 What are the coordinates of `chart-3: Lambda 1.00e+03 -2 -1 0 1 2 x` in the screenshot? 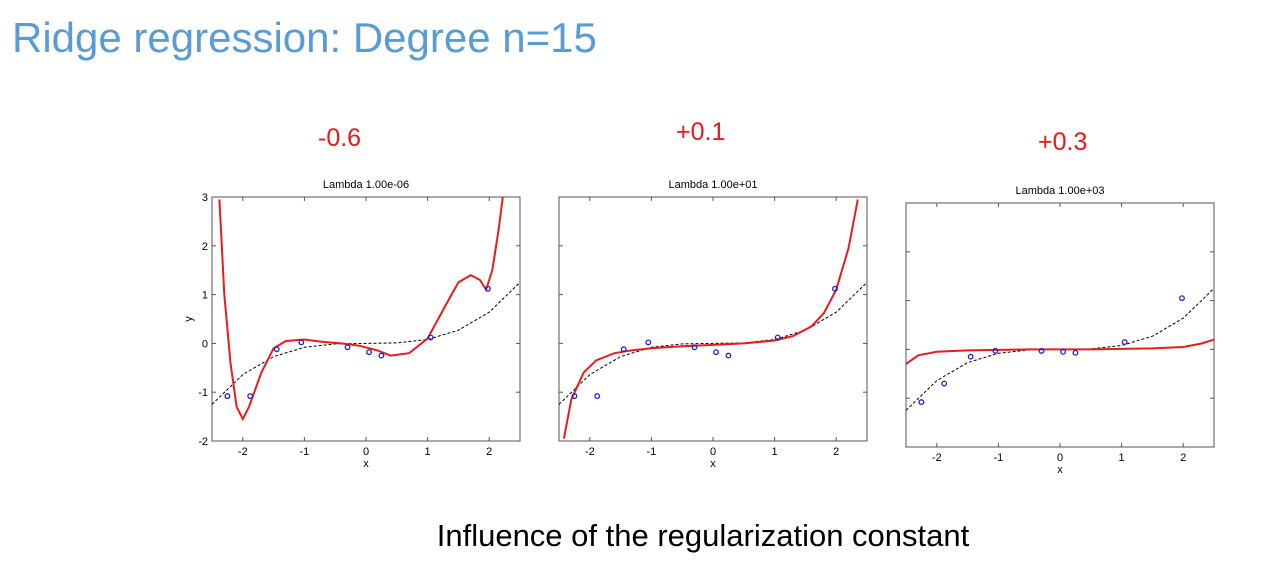 It's located at (1060, 330).